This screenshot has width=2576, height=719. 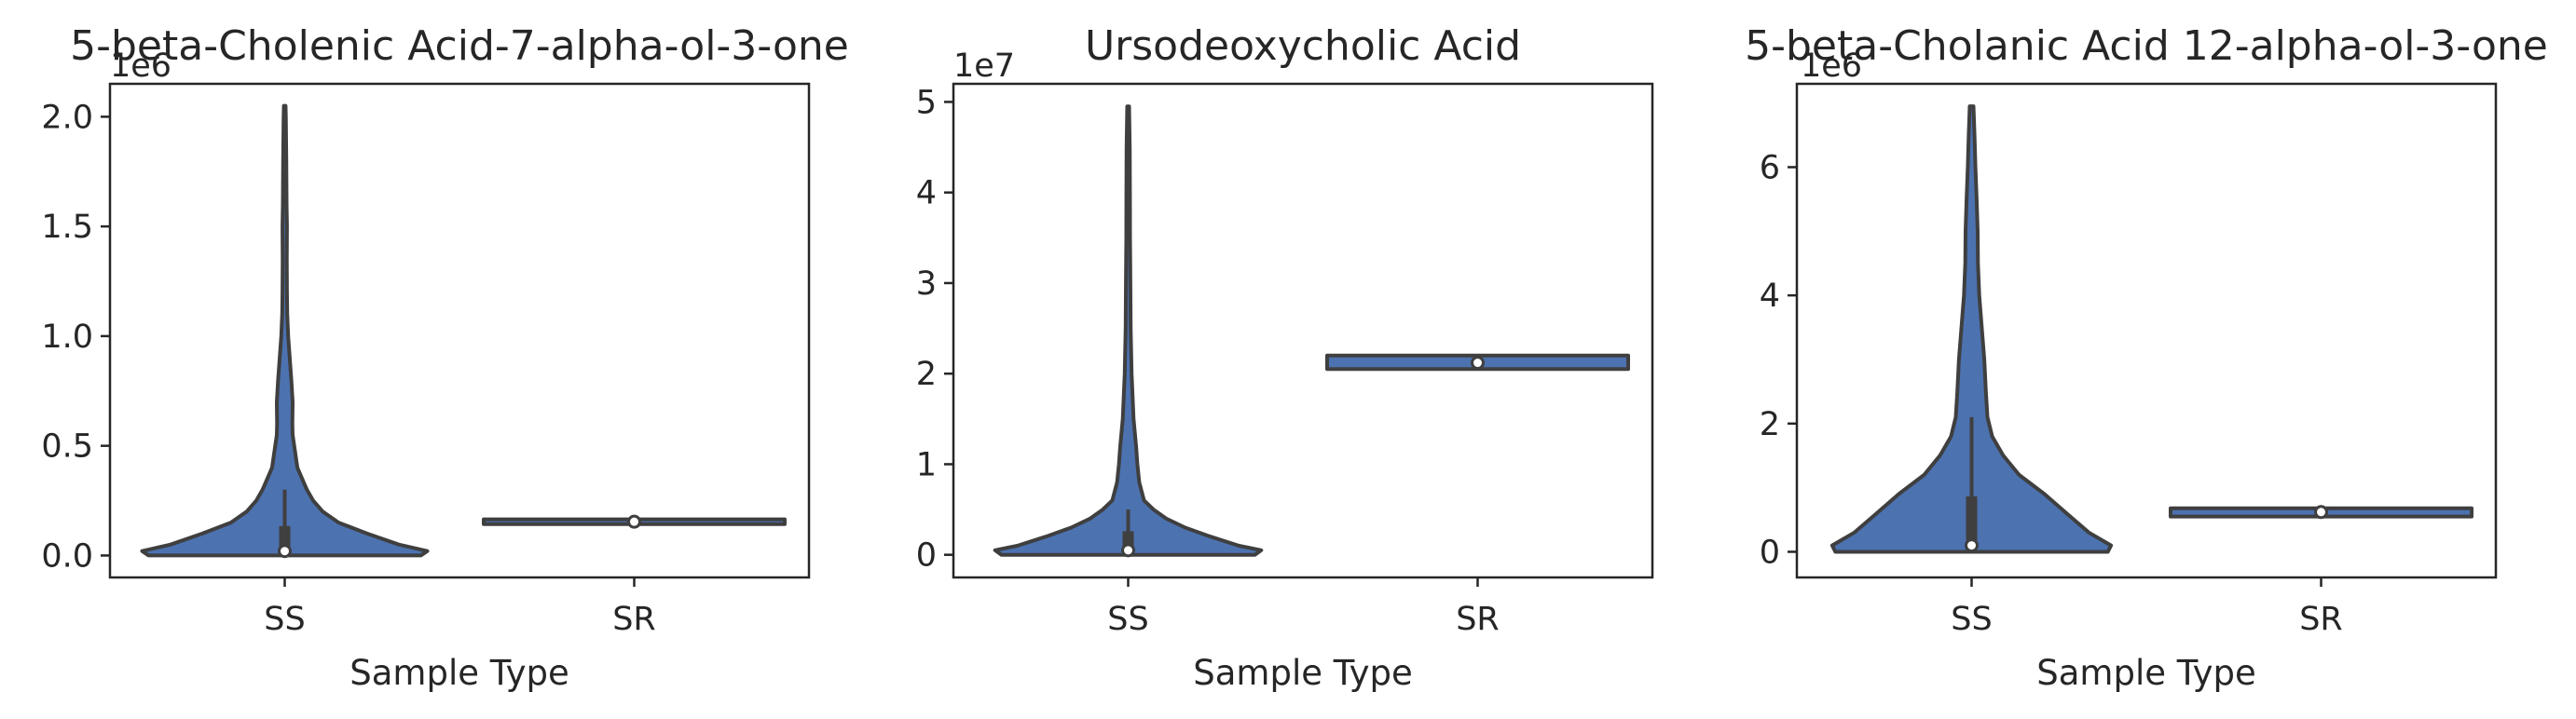 I want to click on y-tick-label: 1.0, so click(x=67, y=337).